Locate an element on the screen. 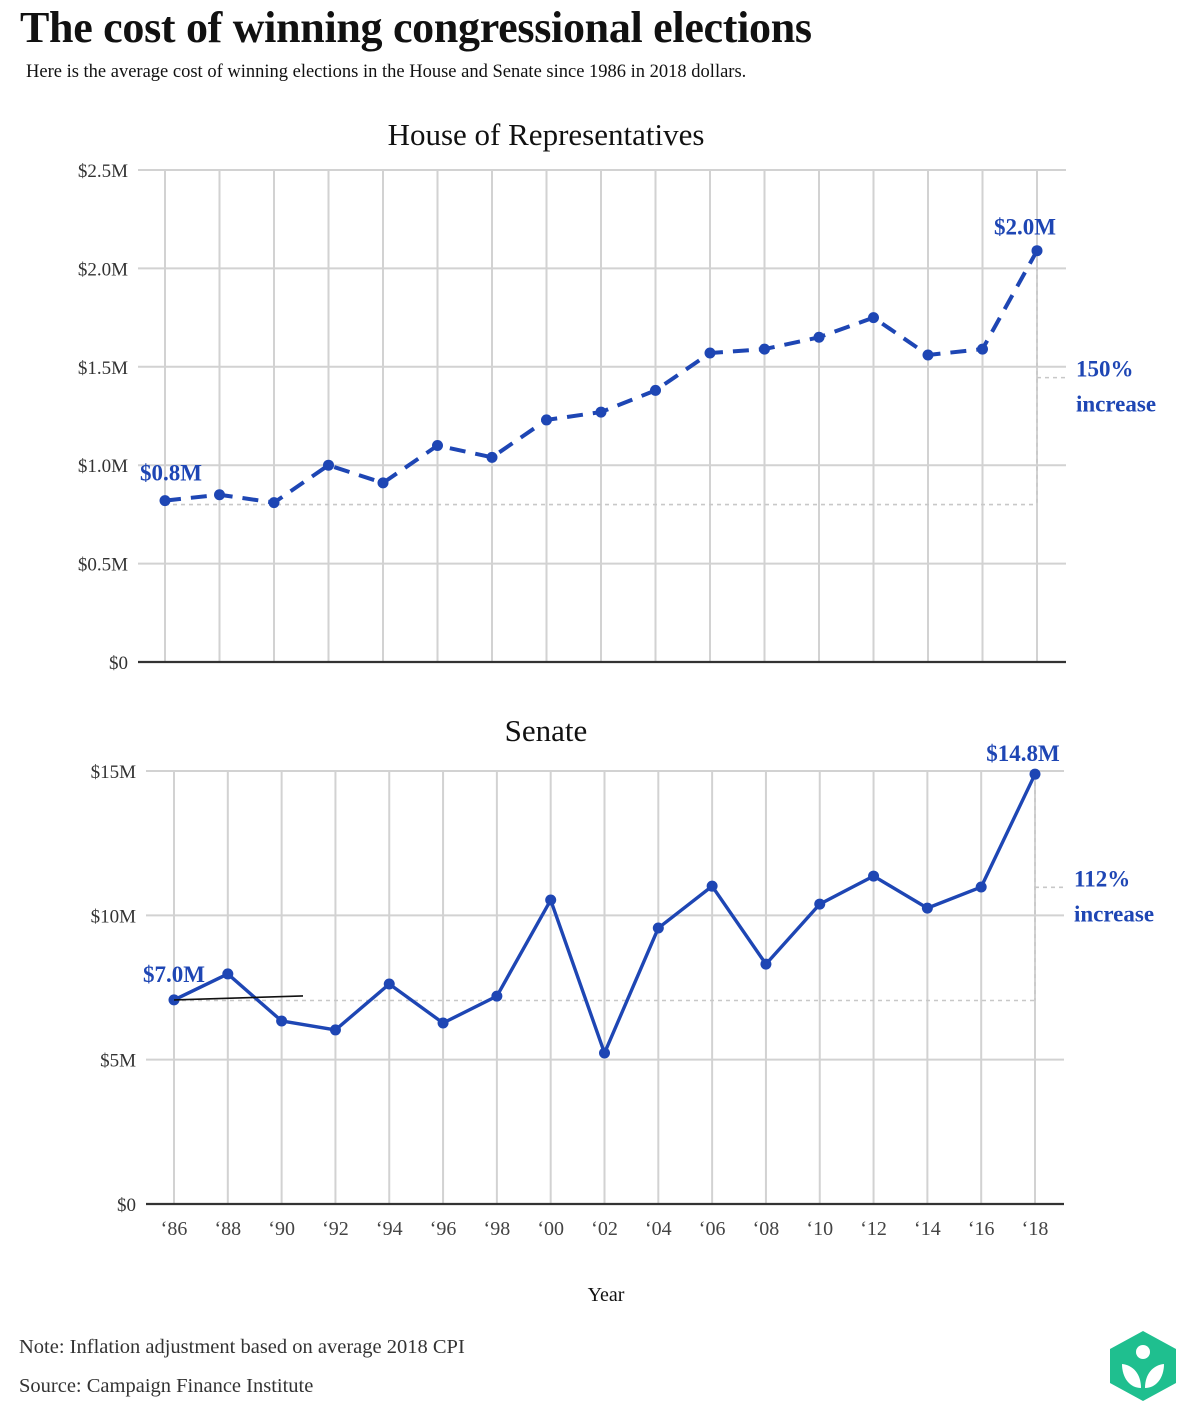 Image resolution: width=1202 pixels, height=1407 pixels. senate-reference-lines is located at coordinates (618, 888).